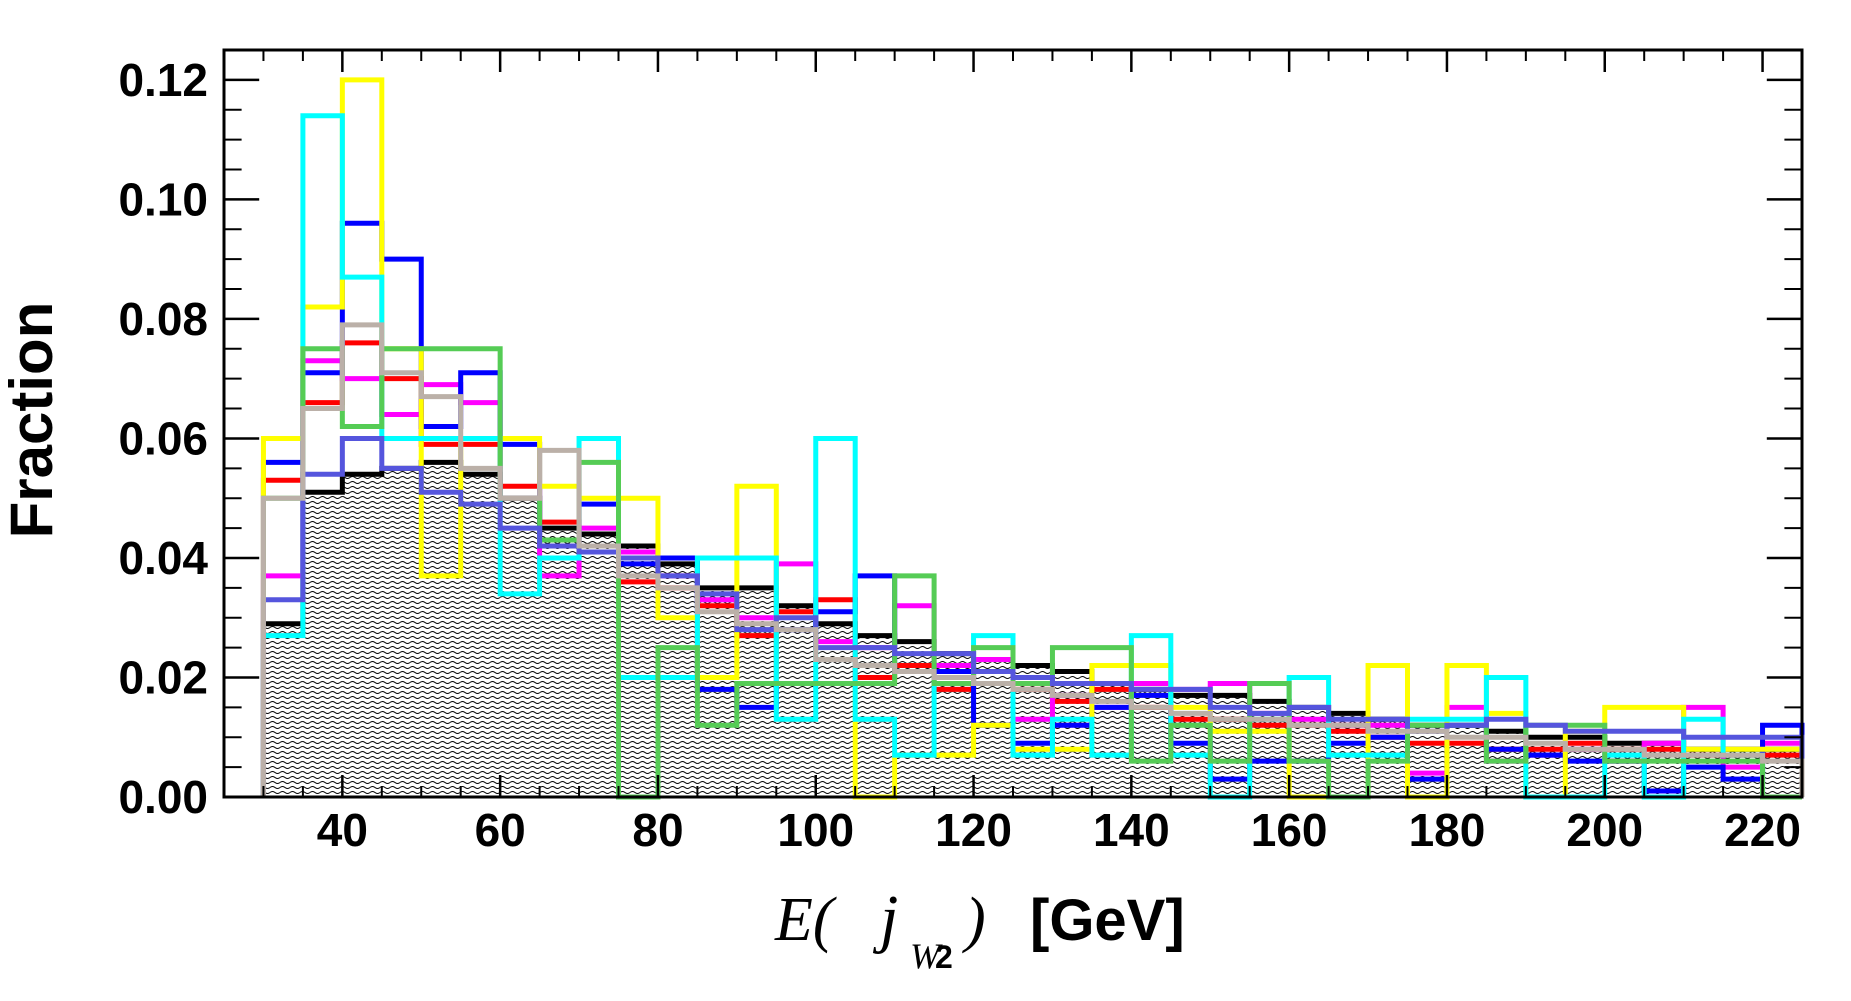 Image resolution: width=1851 pixels, height=1001 pixels. Describe the element at coordinates (163, 319) in the screenshot. I see `y-tick-label: 0.08` at that location.